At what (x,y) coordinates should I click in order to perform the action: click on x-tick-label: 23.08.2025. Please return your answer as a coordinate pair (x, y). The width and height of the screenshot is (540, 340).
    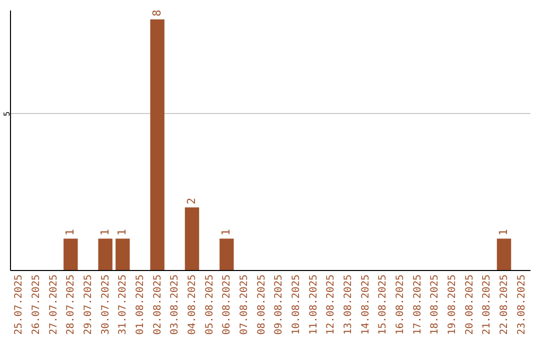
    Looking at the image, I should click on (522, 304).